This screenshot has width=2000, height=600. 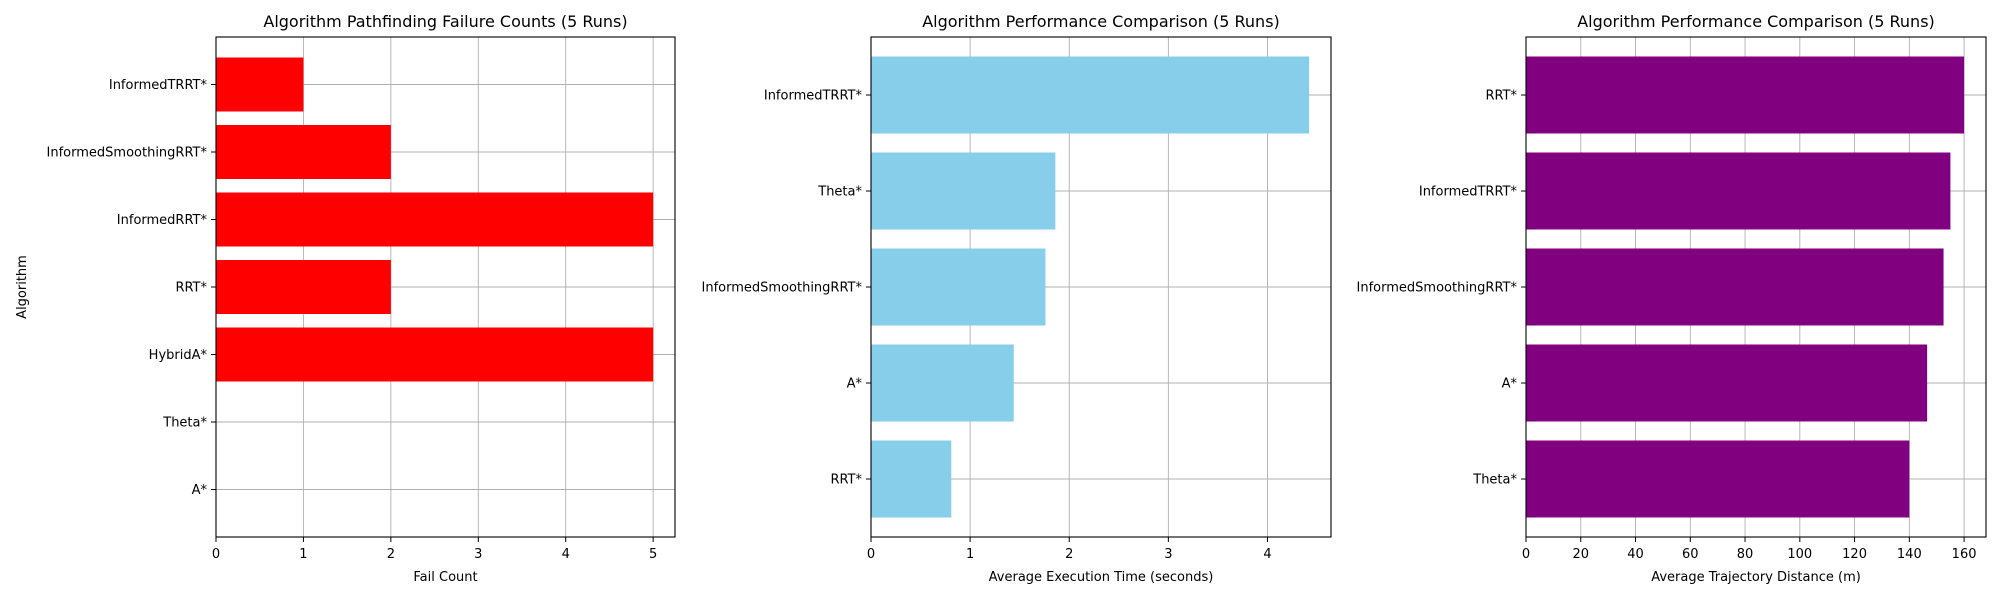 What do you see at coordinates (1745, 554) in the screenshot?
I see `x-tick-label: 80` at bounding box center [1745, 554].